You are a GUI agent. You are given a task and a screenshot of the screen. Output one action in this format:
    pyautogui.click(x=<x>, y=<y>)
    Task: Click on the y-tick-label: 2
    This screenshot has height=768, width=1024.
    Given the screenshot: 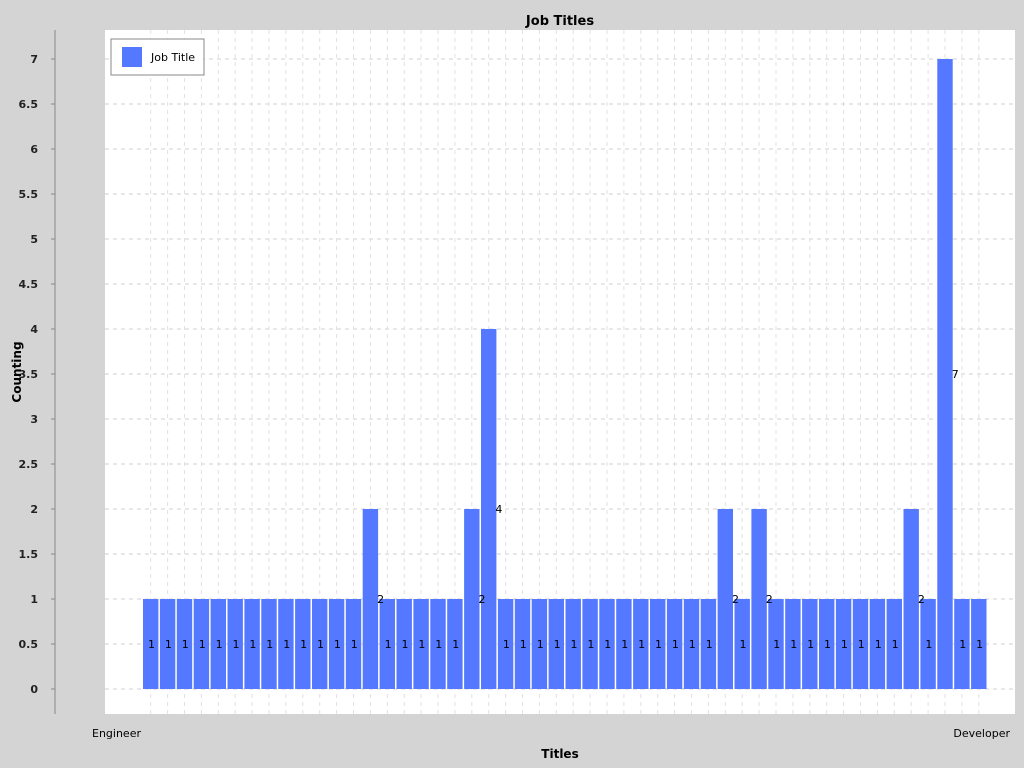 What is the action you would take?
    pyautogui.click(x=34, y=509)
    